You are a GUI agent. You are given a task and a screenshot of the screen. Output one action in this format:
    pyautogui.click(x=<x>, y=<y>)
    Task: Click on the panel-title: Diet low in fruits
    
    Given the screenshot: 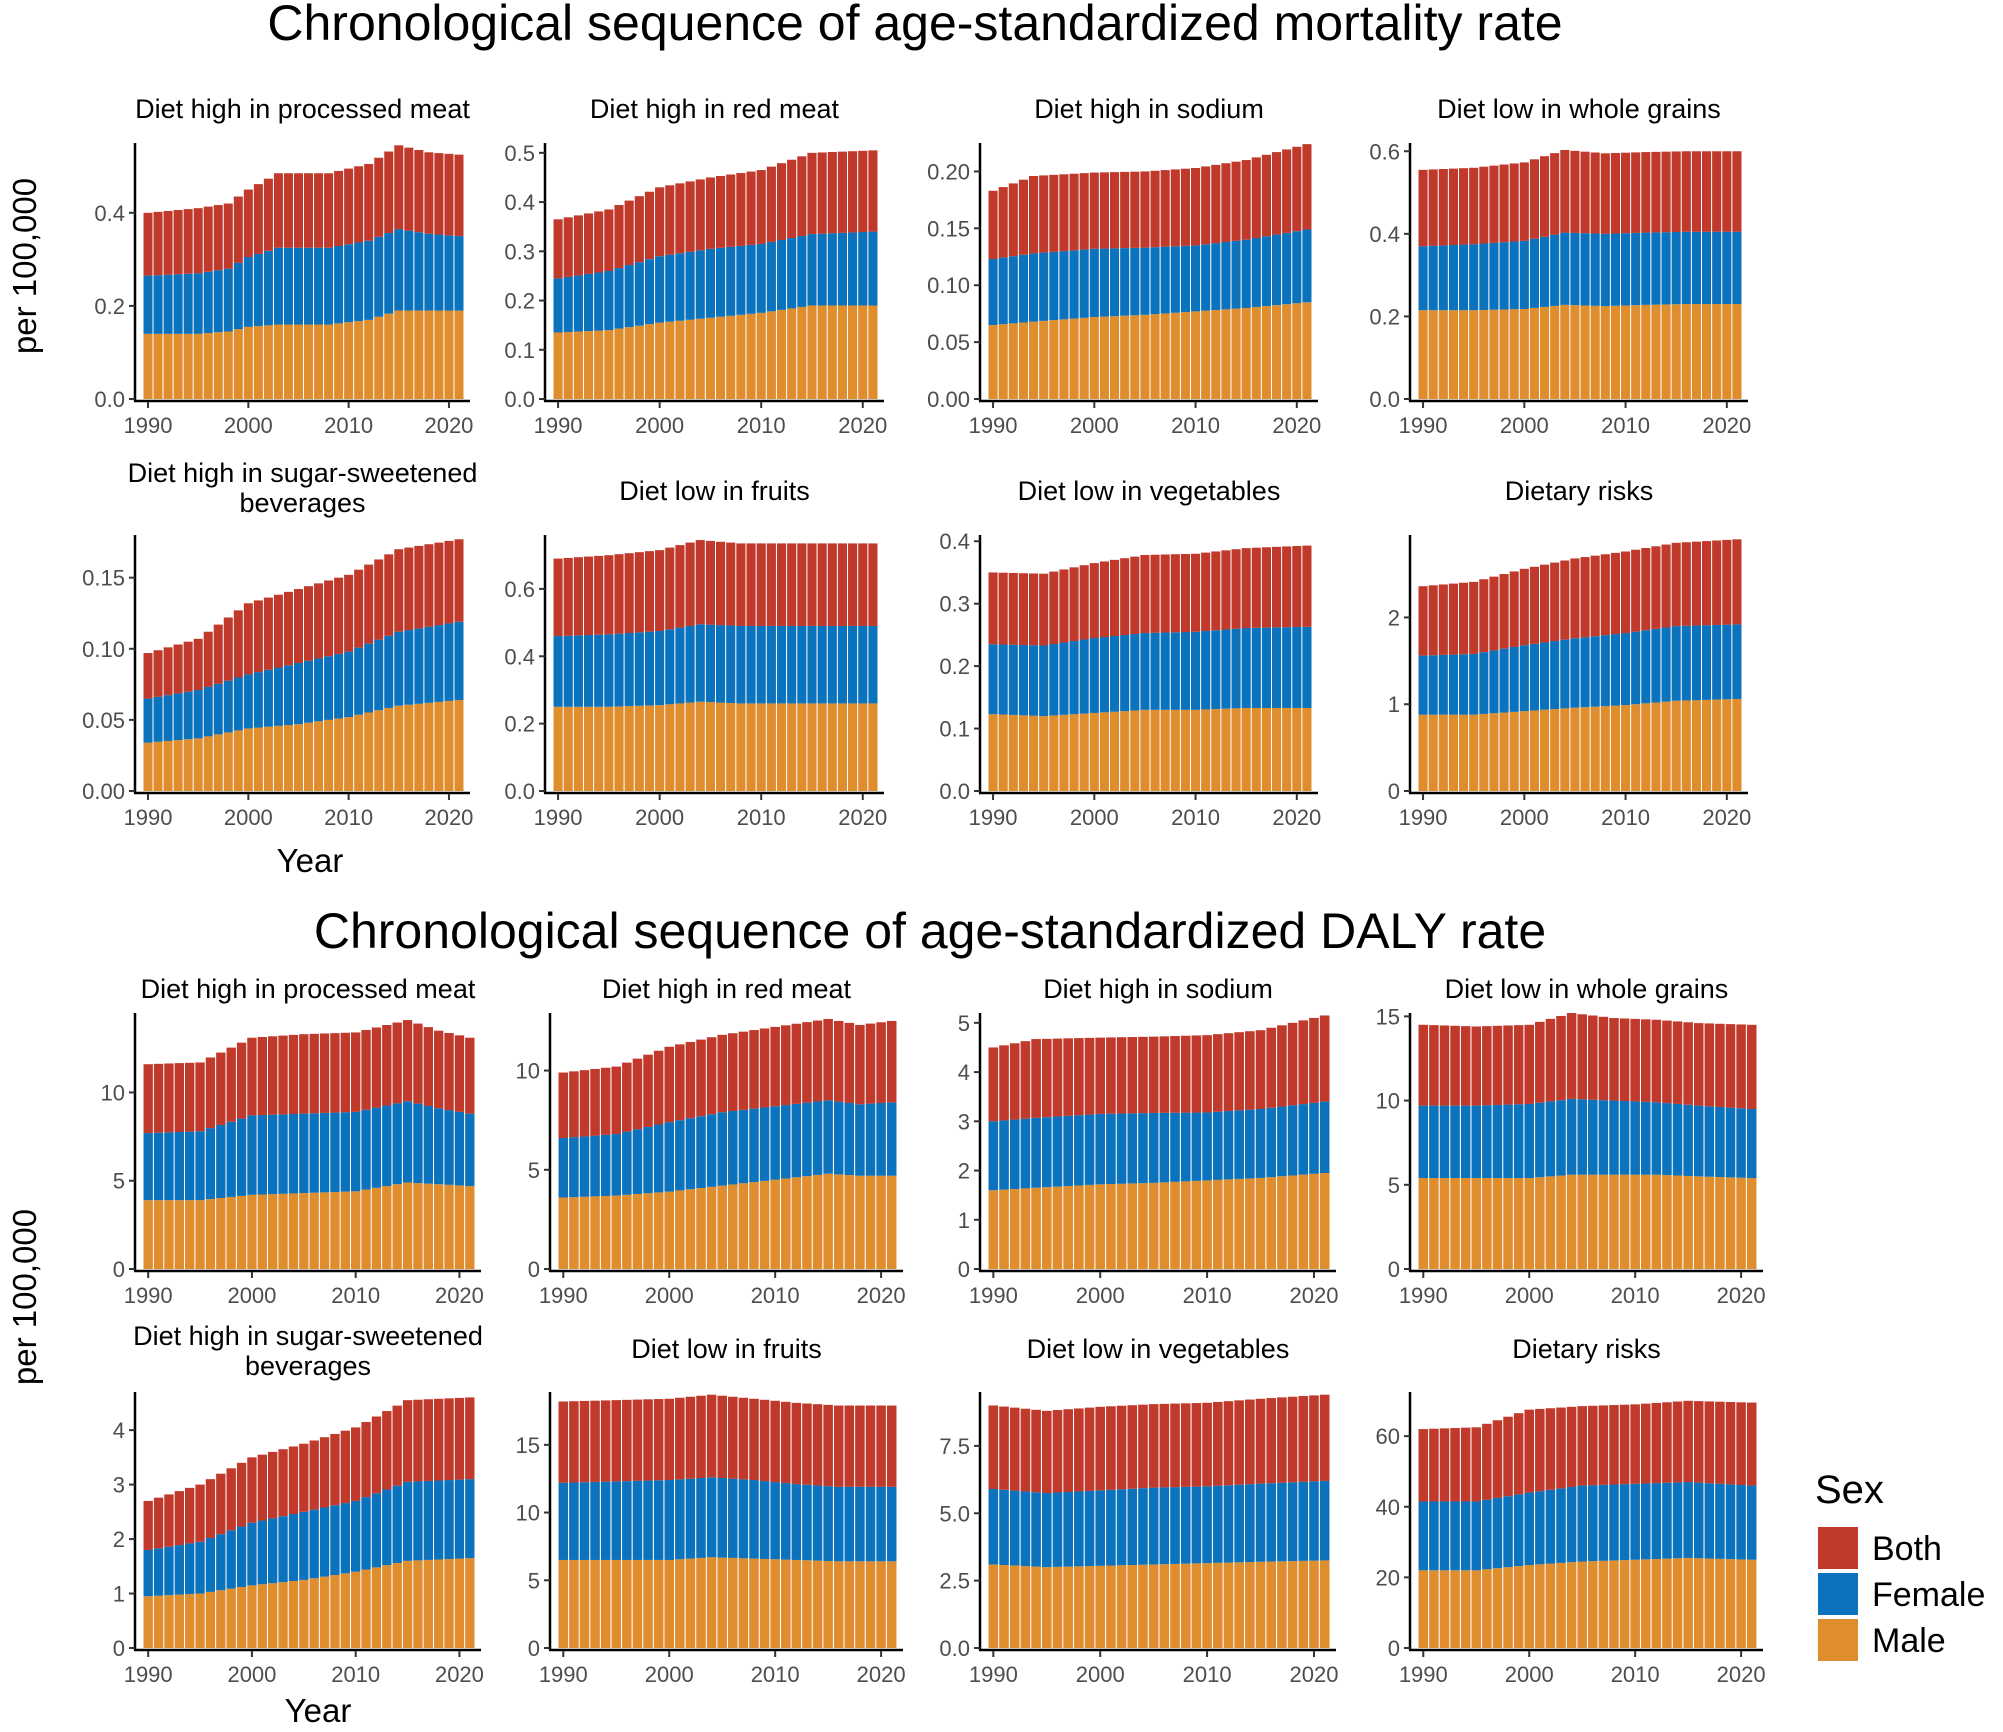 What is the action you would take?
    pyautogui.click(x=726, y=1349)
    